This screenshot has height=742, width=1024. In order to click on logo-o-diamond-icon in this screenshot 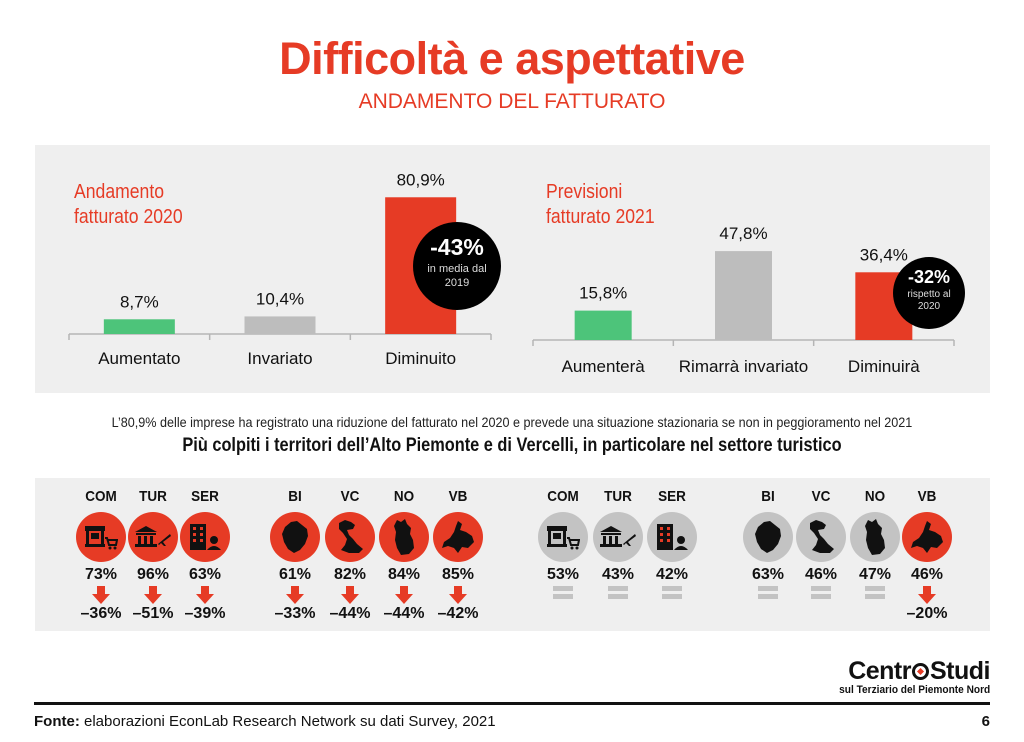, I will do `click(920, 671)`.